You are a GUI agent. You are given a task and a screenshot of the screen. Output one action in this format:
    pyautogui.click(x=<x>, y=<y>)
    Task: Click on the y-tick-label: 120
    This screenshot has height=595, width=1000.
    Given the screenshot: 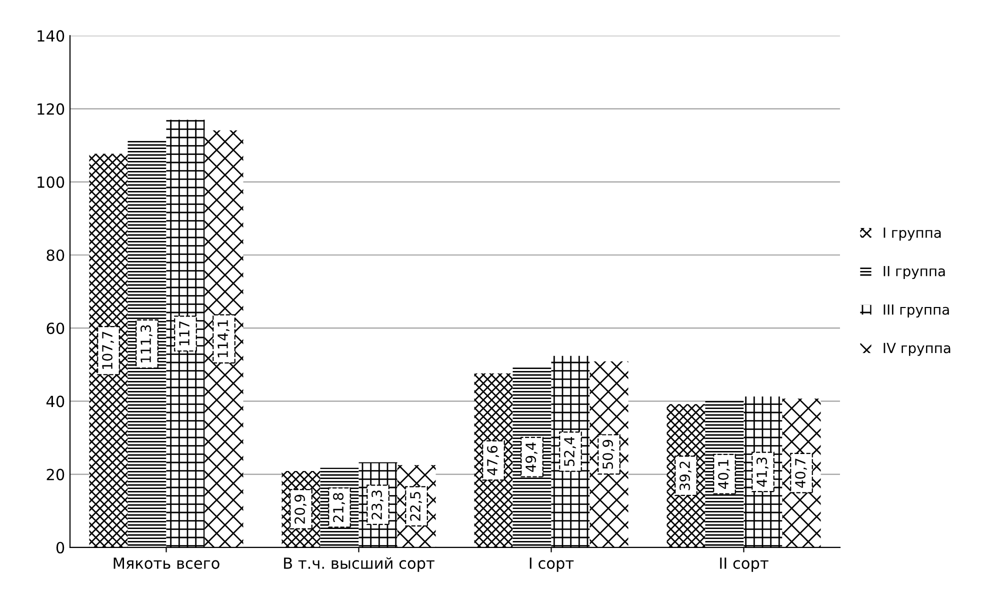 What is the action you would take?
    pyautogui.click(x=51, y=109)
    